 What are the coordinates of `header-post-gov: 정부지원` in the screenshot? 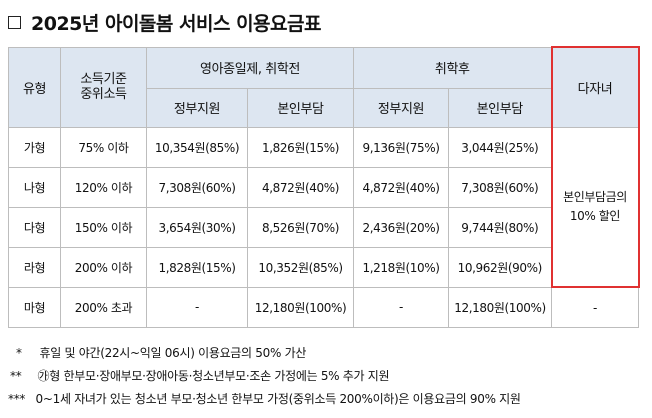 It's located at (401, 107).